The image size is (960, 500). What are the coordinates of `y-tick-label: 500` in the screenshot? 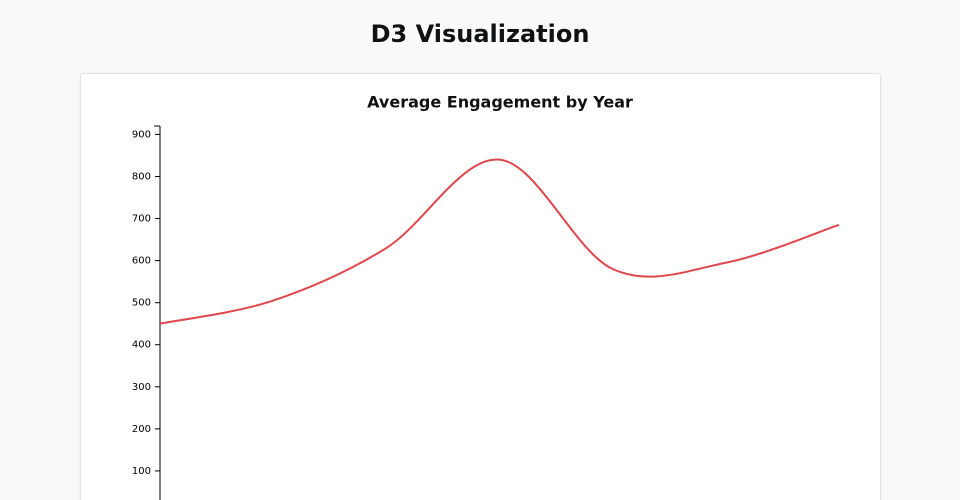 It's located at (141, 303).